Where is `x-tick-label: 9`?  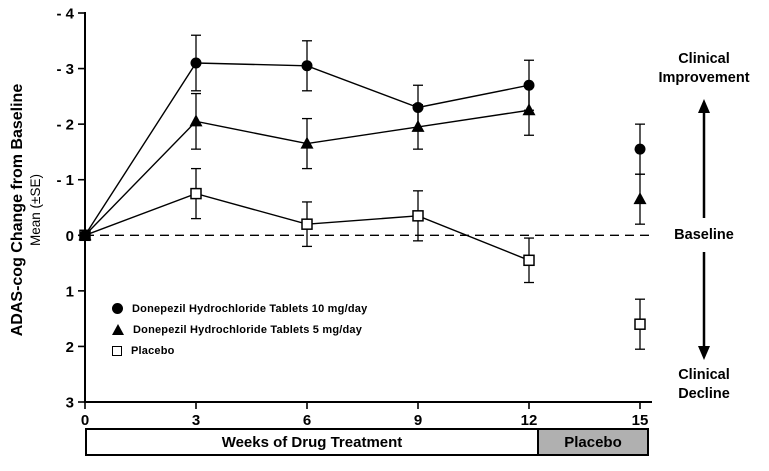 x-tick-label: 9 is located at coordinates (418, 420).